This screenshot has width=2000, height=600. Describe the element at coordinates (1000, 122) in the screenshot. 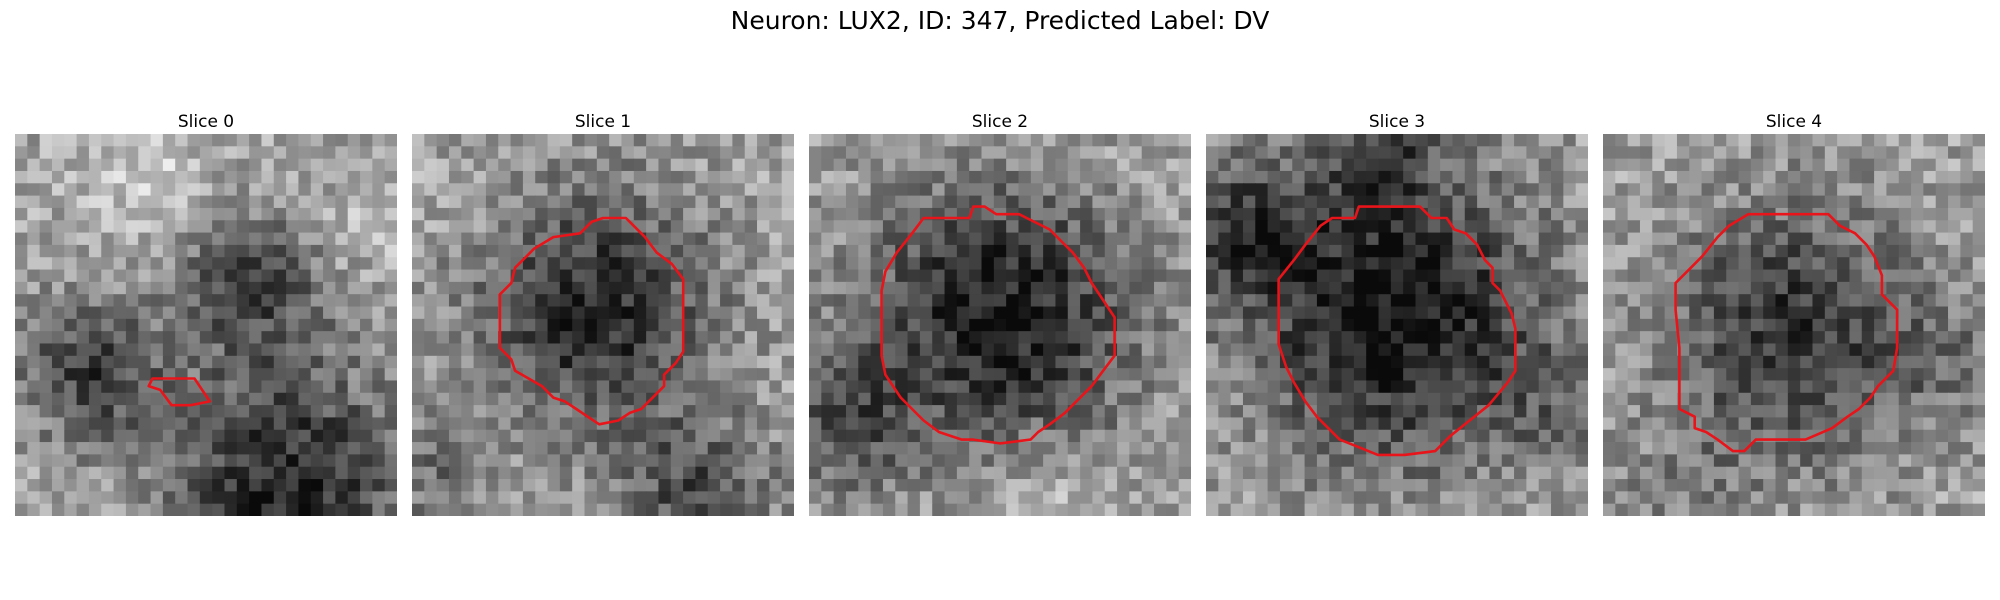

I see `slice-title: Slice 2` at that location.